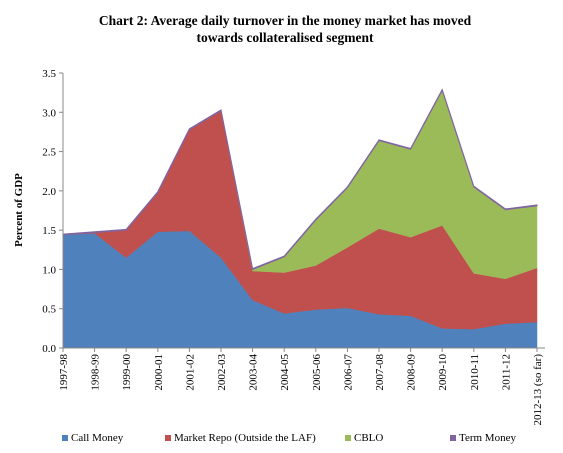 The image size is (563, 453). Describe the element at coordinates (285, 372) in the screenshot. I see `x-tick-label: 2004-05` at that location.